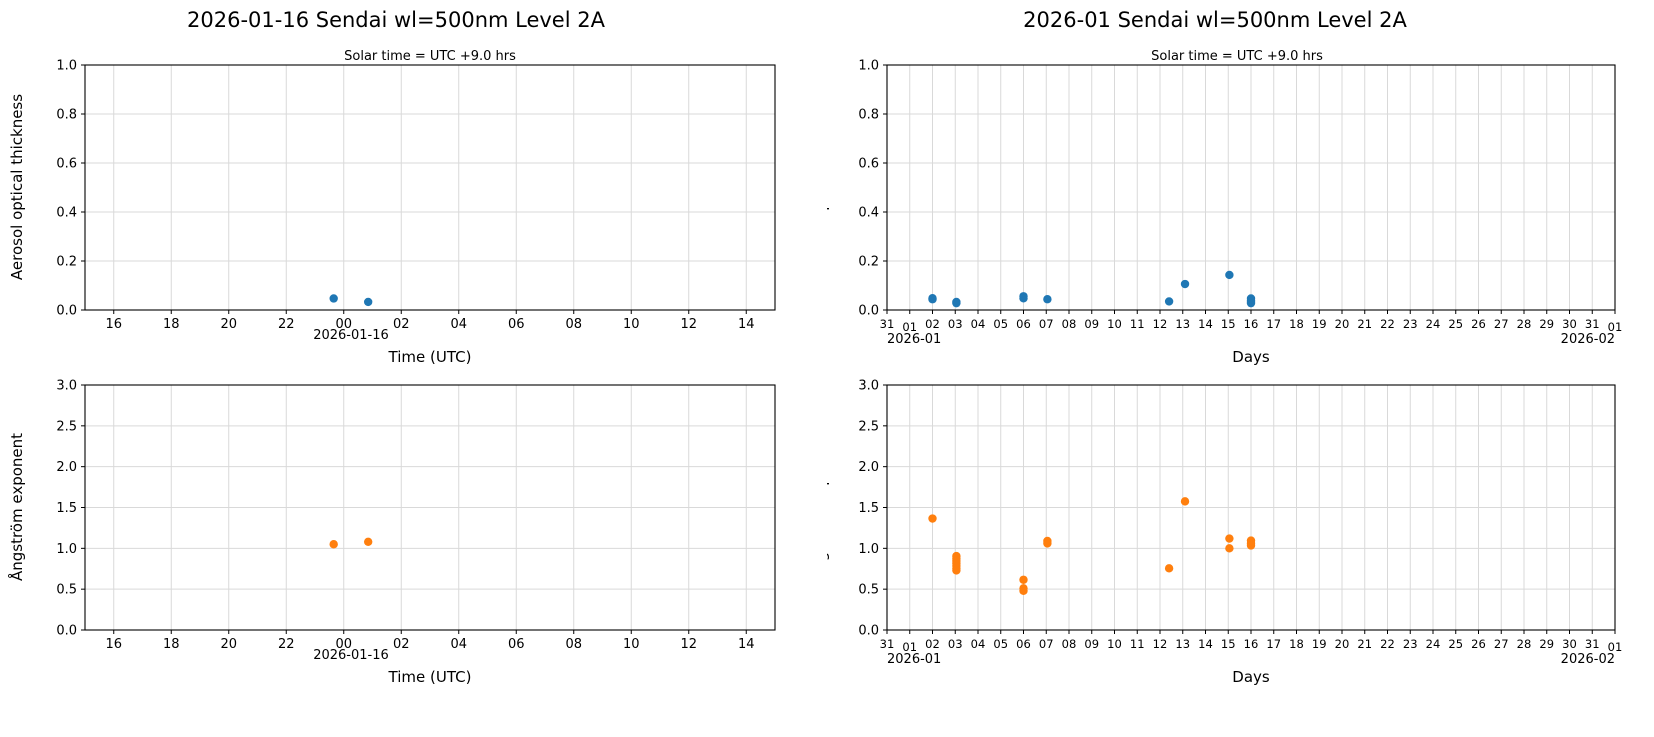 This screenshot has width=1654, height=737. Describe the element at coordinates (66, 508) in the screenshot. I see `y-tick-label: 1.5` at that location.